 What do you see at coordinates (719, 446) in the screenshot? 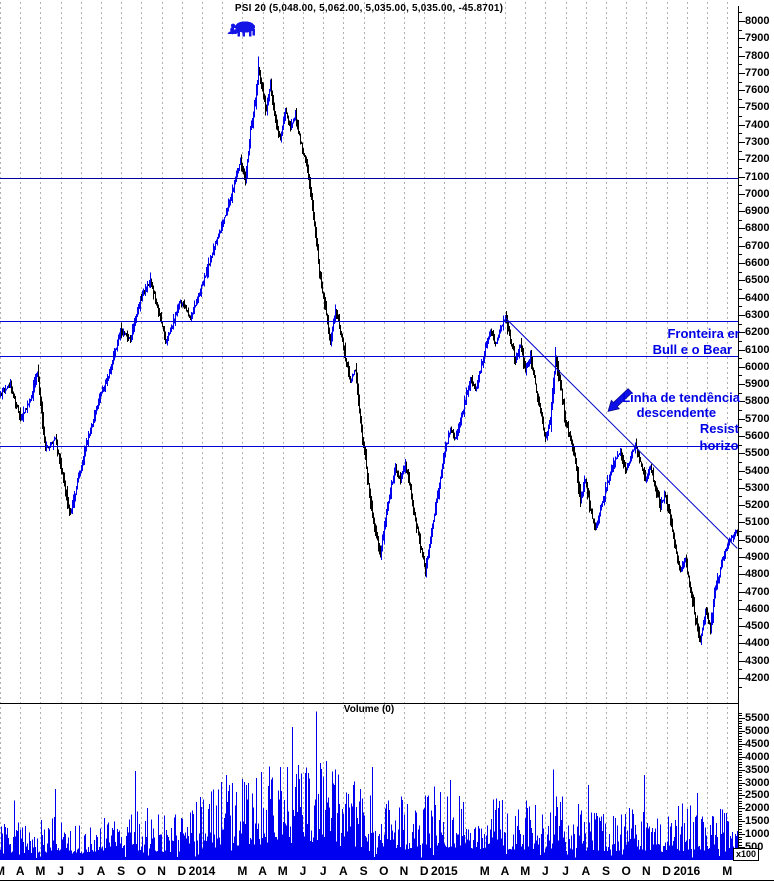
I see `annotation-resistance-line2: horizo` at bounding box center [719, 446].